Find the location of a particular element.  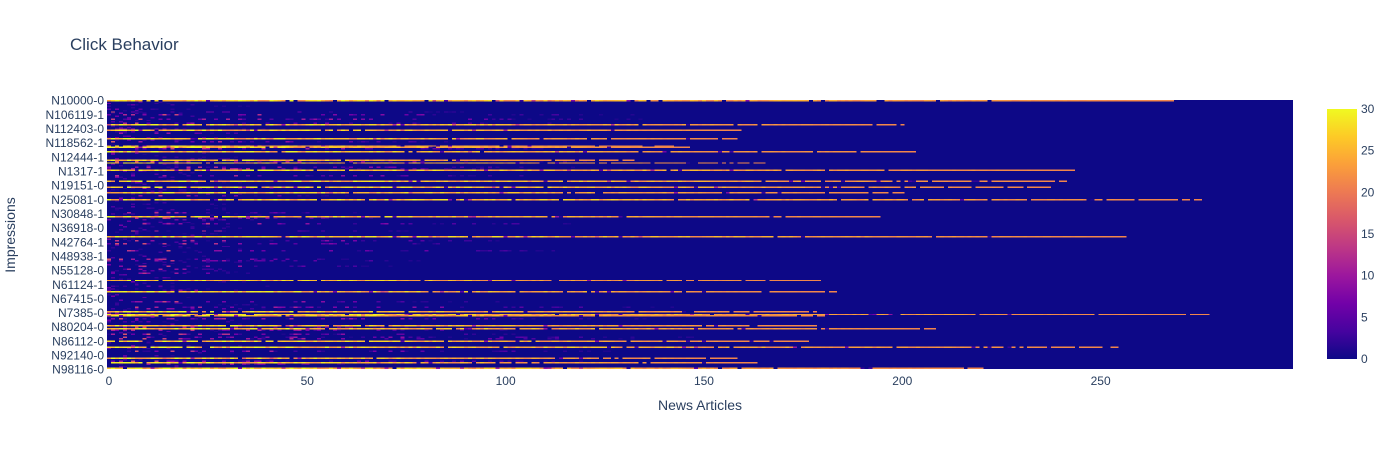

colorbar-tick-label: 5 is located at coordinates (1364, 317).